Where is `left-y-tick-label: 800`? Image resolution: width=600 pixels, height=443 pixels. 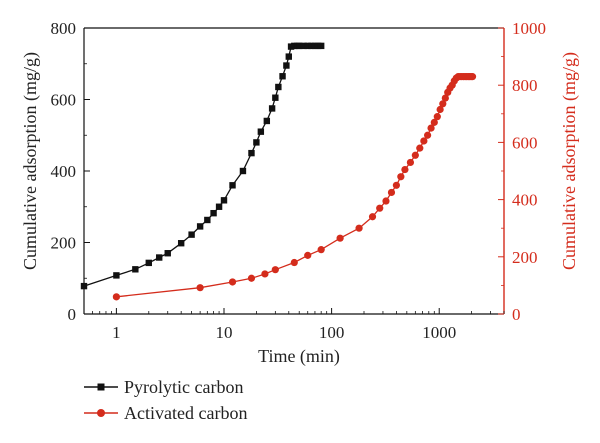
left-y-tick-label: 800 is located at coordinates (64, 28).